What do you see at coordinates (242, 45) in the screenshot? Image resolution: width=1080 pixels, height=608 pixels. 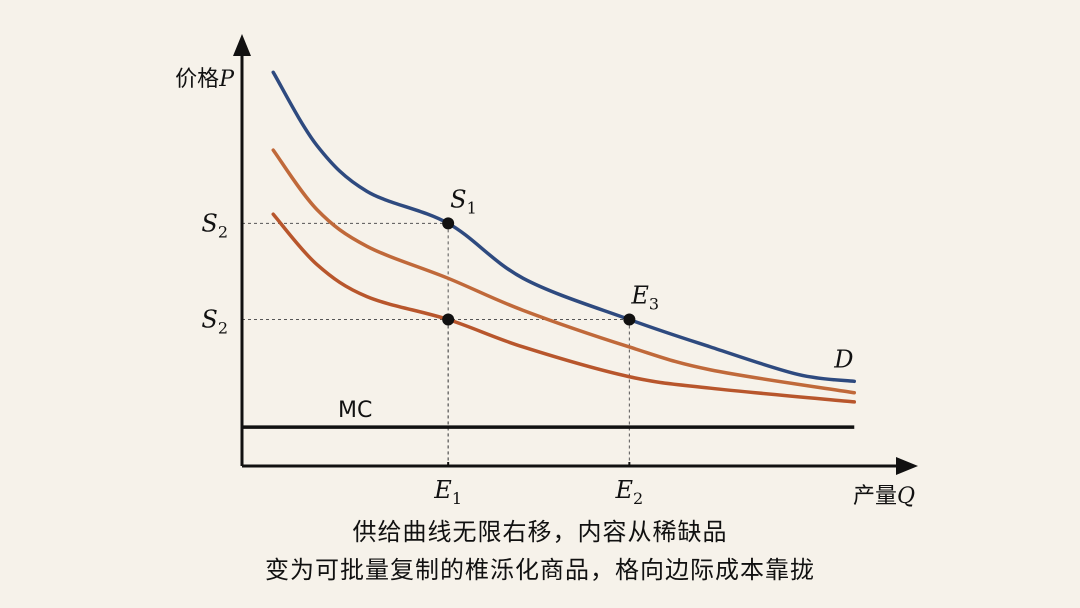 I see `y-axis-arrow` at bounding box center [242, 45].